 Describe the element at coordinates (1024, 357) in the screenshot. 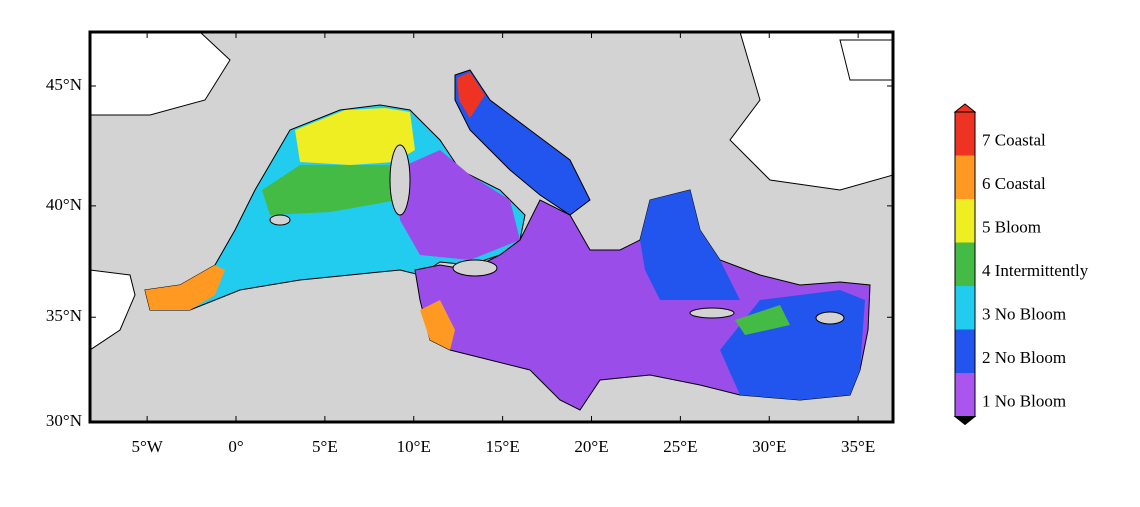

I see `legend-label: 2 No Bloom` at that location.